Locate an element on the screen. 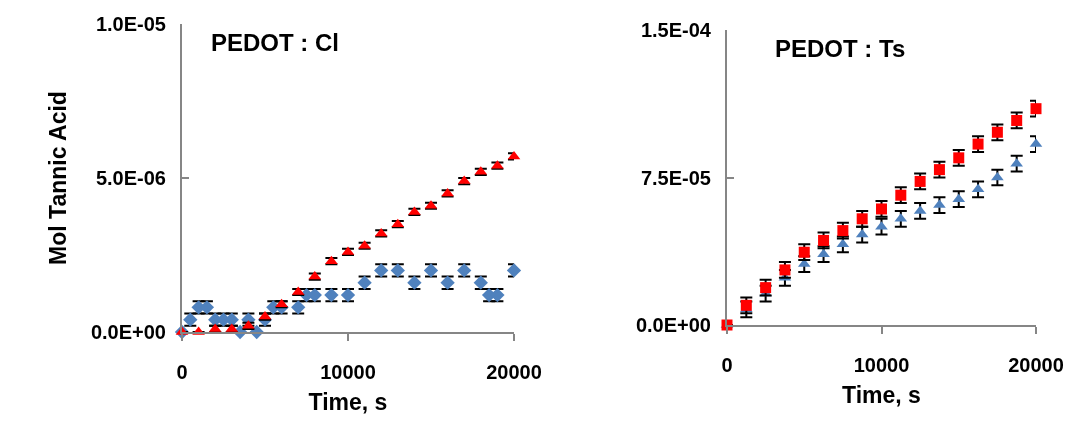 The width and height of the screenshot is (1080, 435). chart-title: PEDOT : Ts is located at coordinates (840, 48).